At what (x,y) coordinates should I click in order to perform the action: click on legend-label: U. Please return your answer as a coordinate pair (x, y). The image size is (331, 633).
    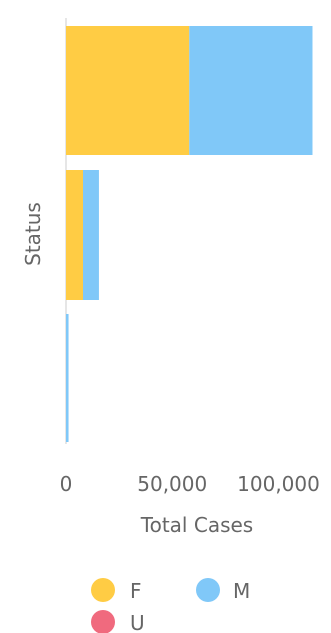
    Looking at the image, I should click on (137, 622).